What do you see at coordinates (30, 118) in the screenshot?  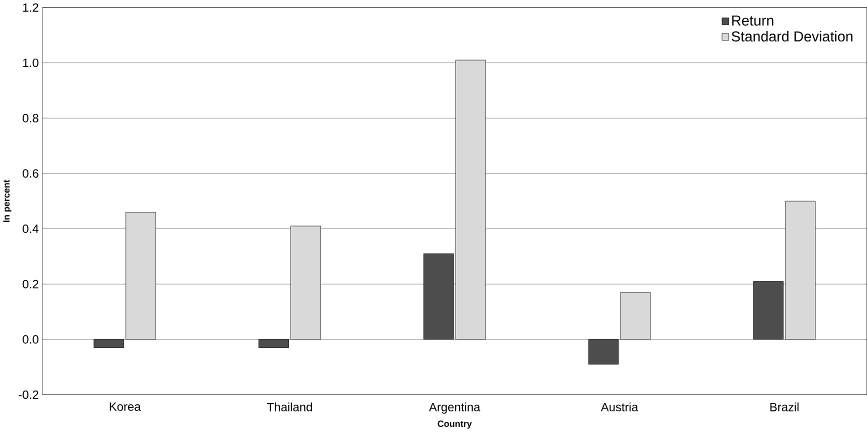 I see `y-tick-label: 0.8` at bounding box center [30, 118].